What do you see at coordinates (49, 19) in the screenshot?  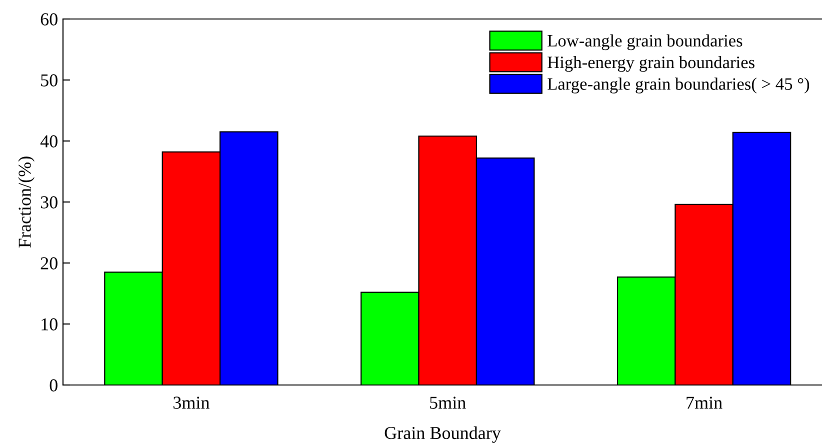 I see `y-tick-label: 60` at bounding box center [49, 19].